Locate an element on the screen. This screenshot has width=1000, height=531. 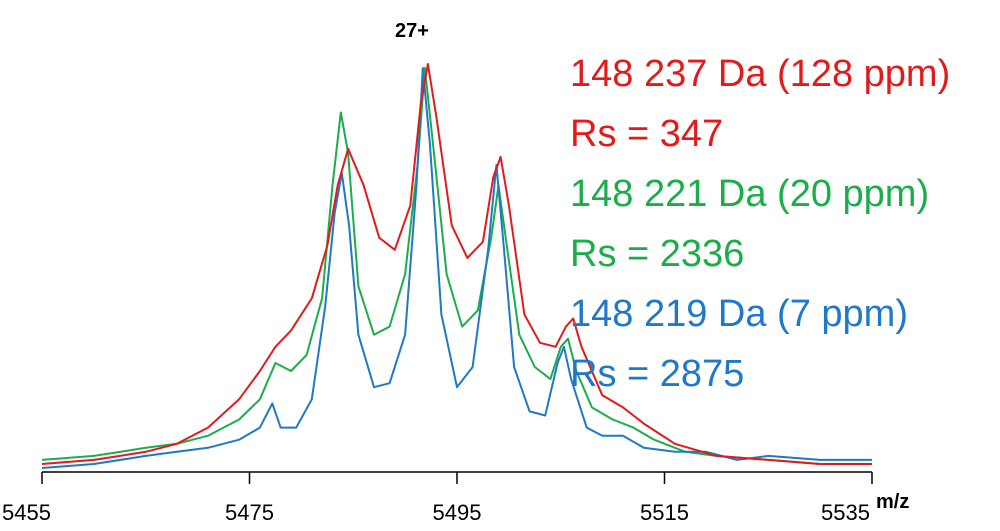
x-axis-label: m/z is located at coordinates (892, 502).